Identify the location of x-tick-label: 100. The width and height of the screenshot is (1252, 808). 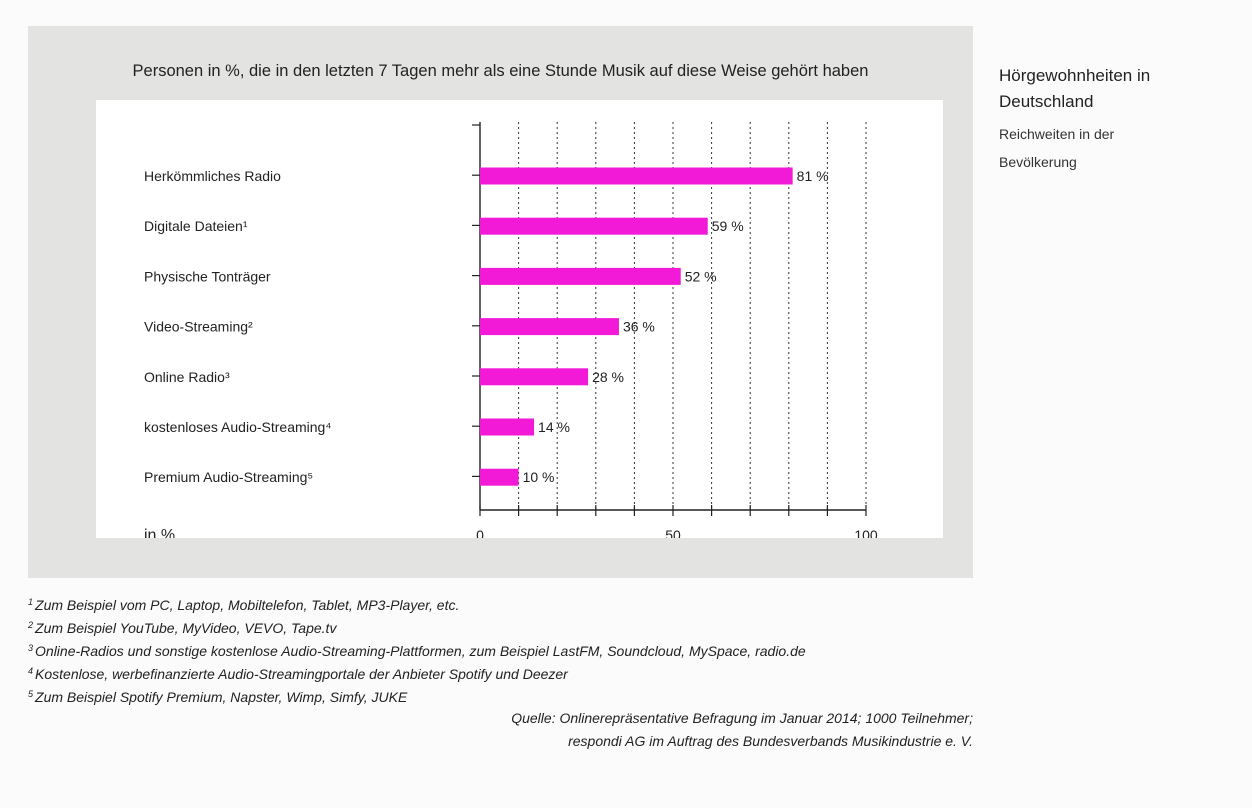
(866, 532).